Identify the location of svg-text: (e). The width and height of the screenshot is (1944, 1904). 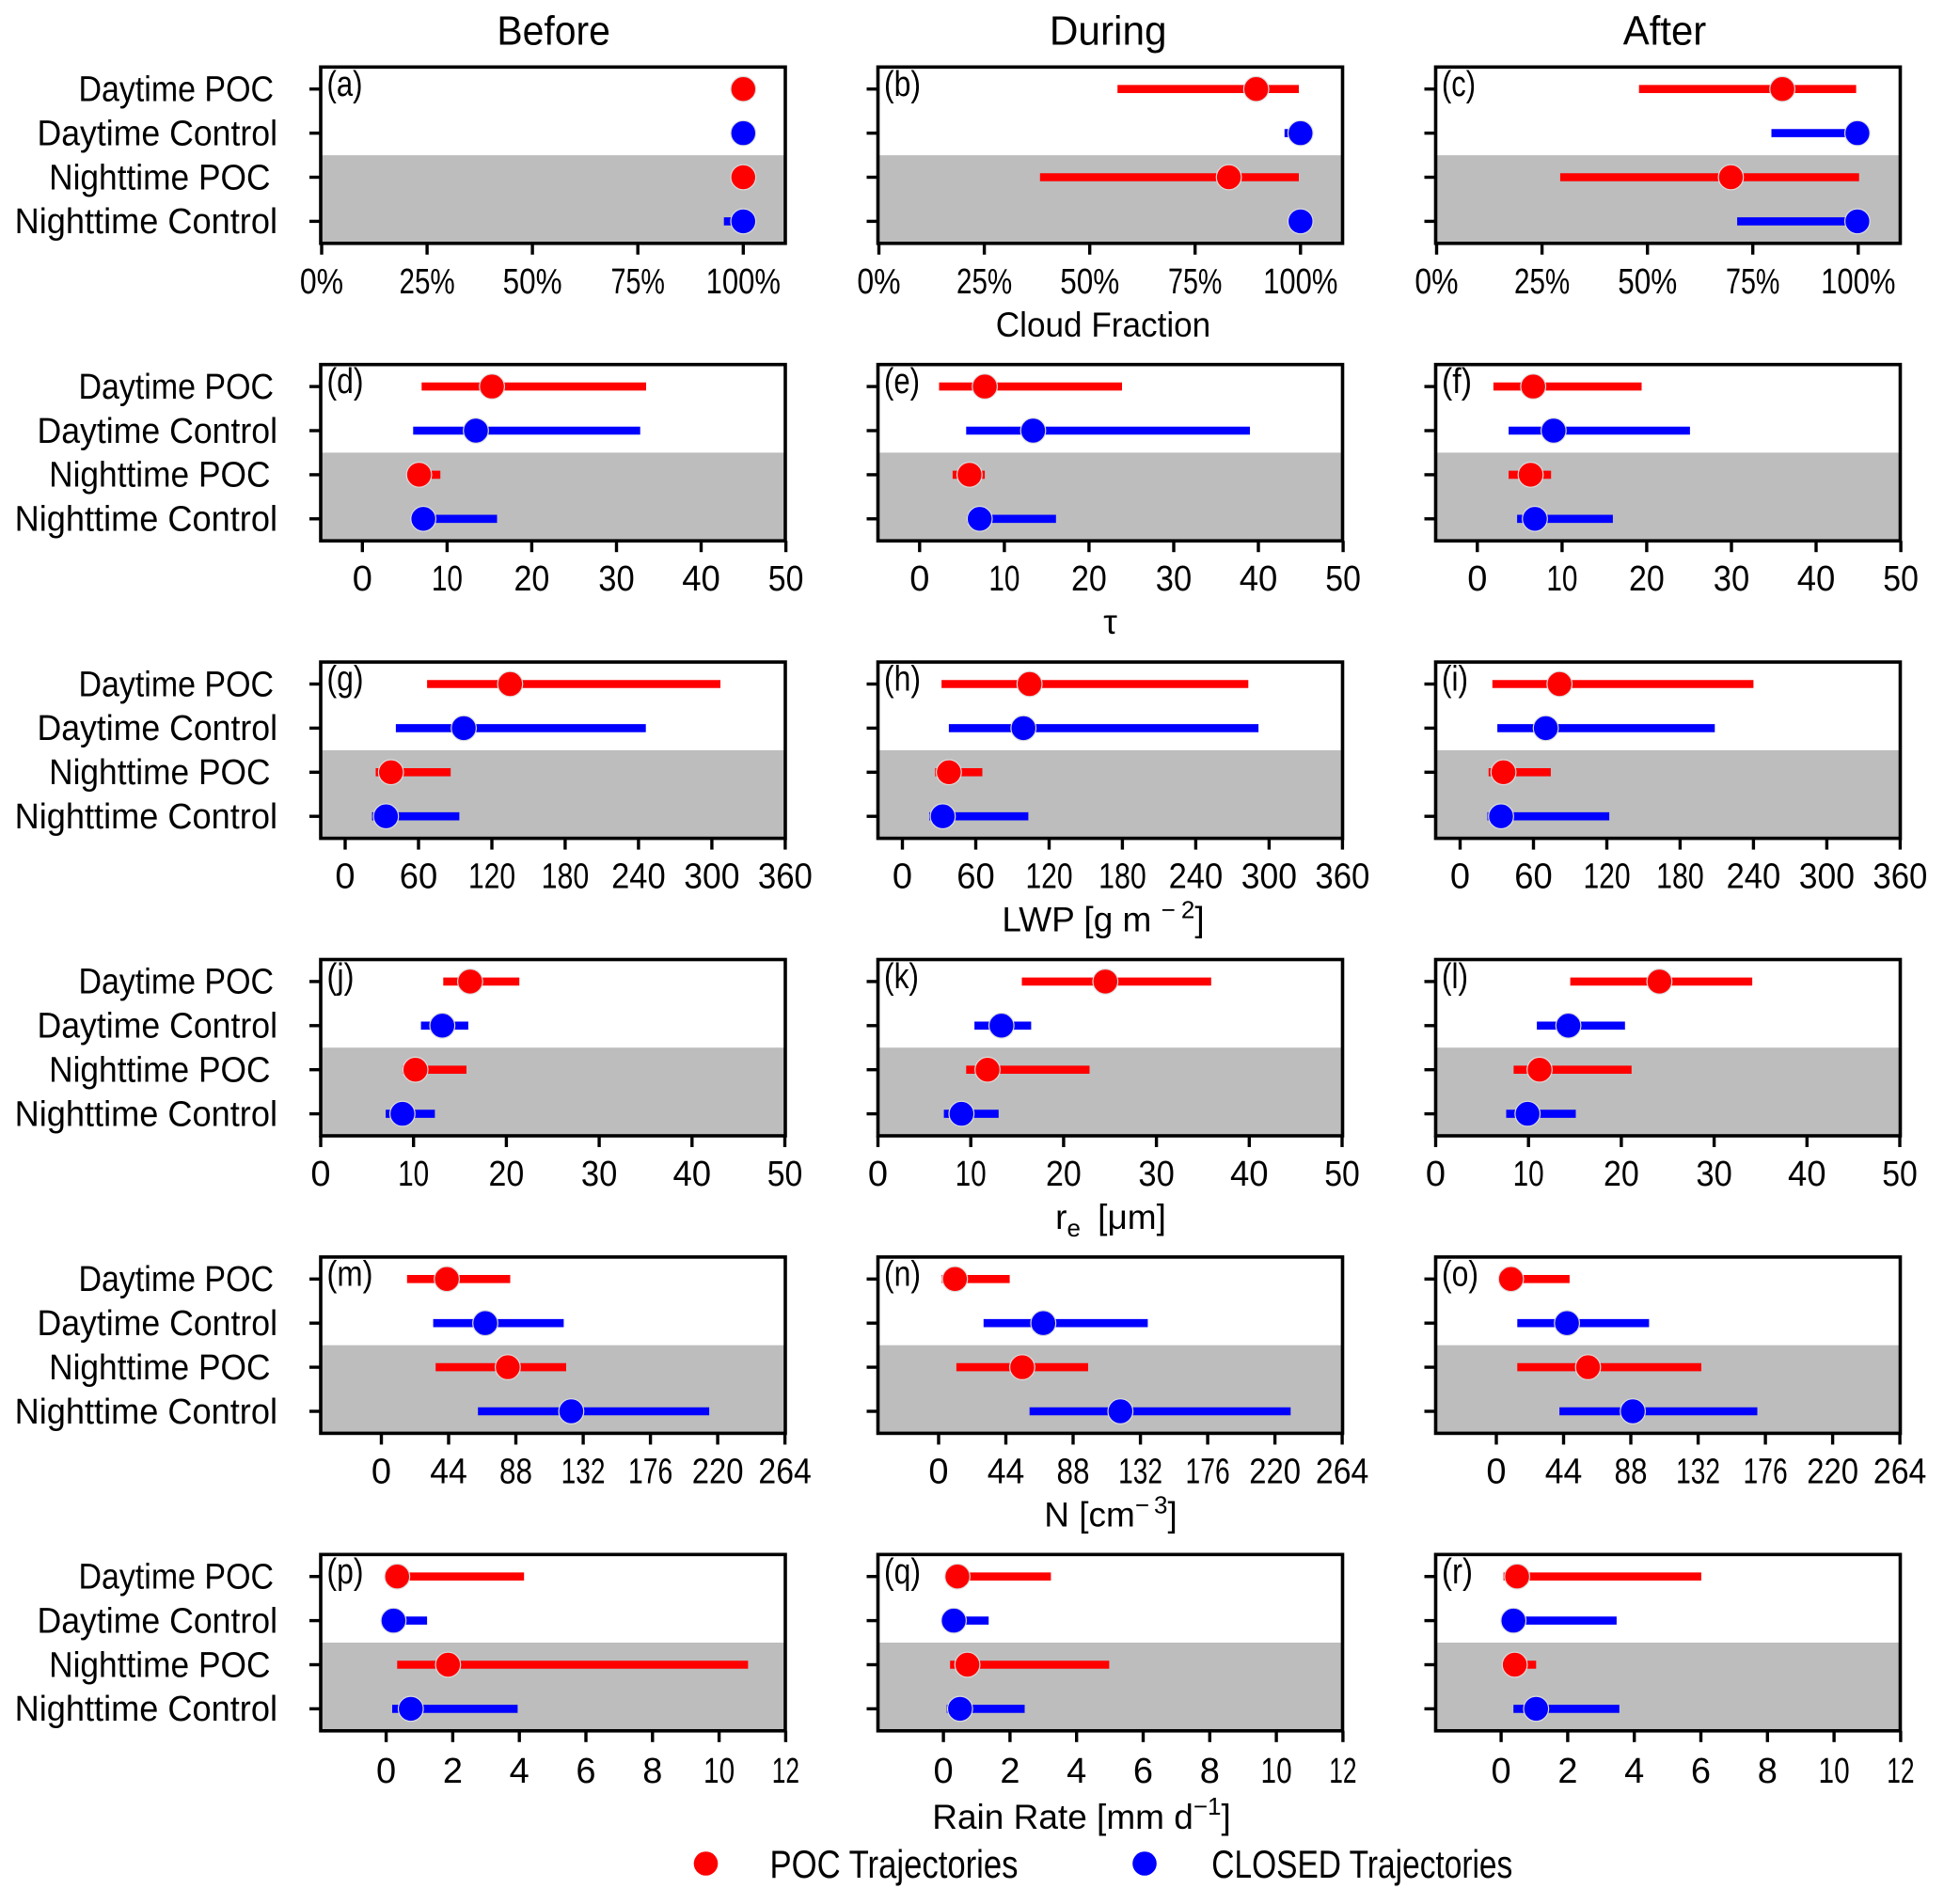
(902, 381).